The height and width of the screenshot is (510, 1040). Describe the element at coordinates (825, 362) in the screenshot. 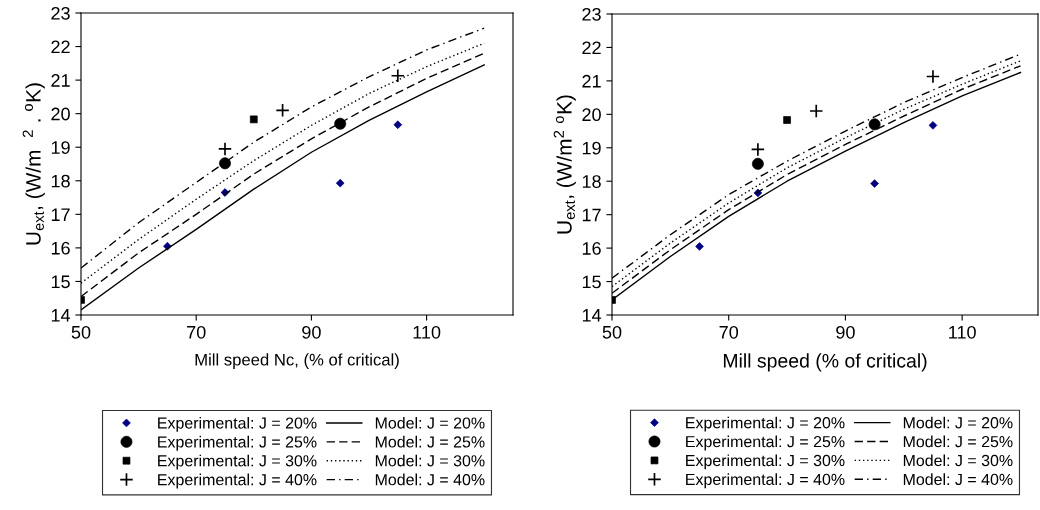

I see `x-axis-title: Mill speed (% of critical)` at that location.